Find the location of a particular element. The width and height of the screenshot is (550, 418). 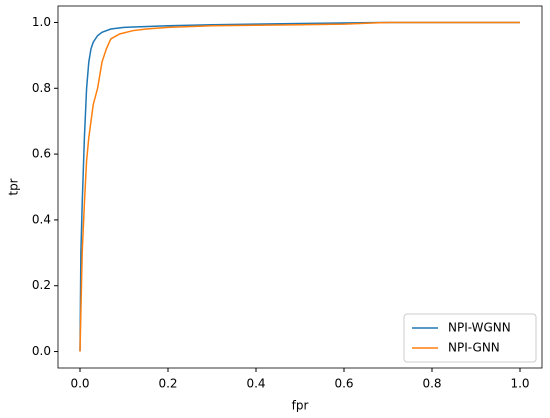

legend: NPI-WGNN NPI-GNN is located at coordinates (470, 338).